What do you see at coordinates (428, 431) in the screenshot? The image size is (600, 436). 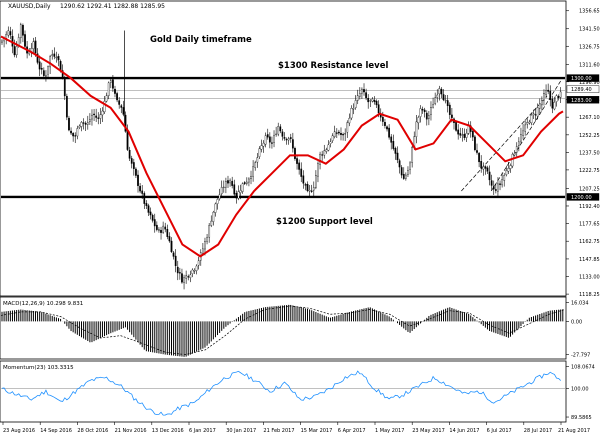 I see `x-tick-label: 23 May 2017` at bounding box center [428, 431].